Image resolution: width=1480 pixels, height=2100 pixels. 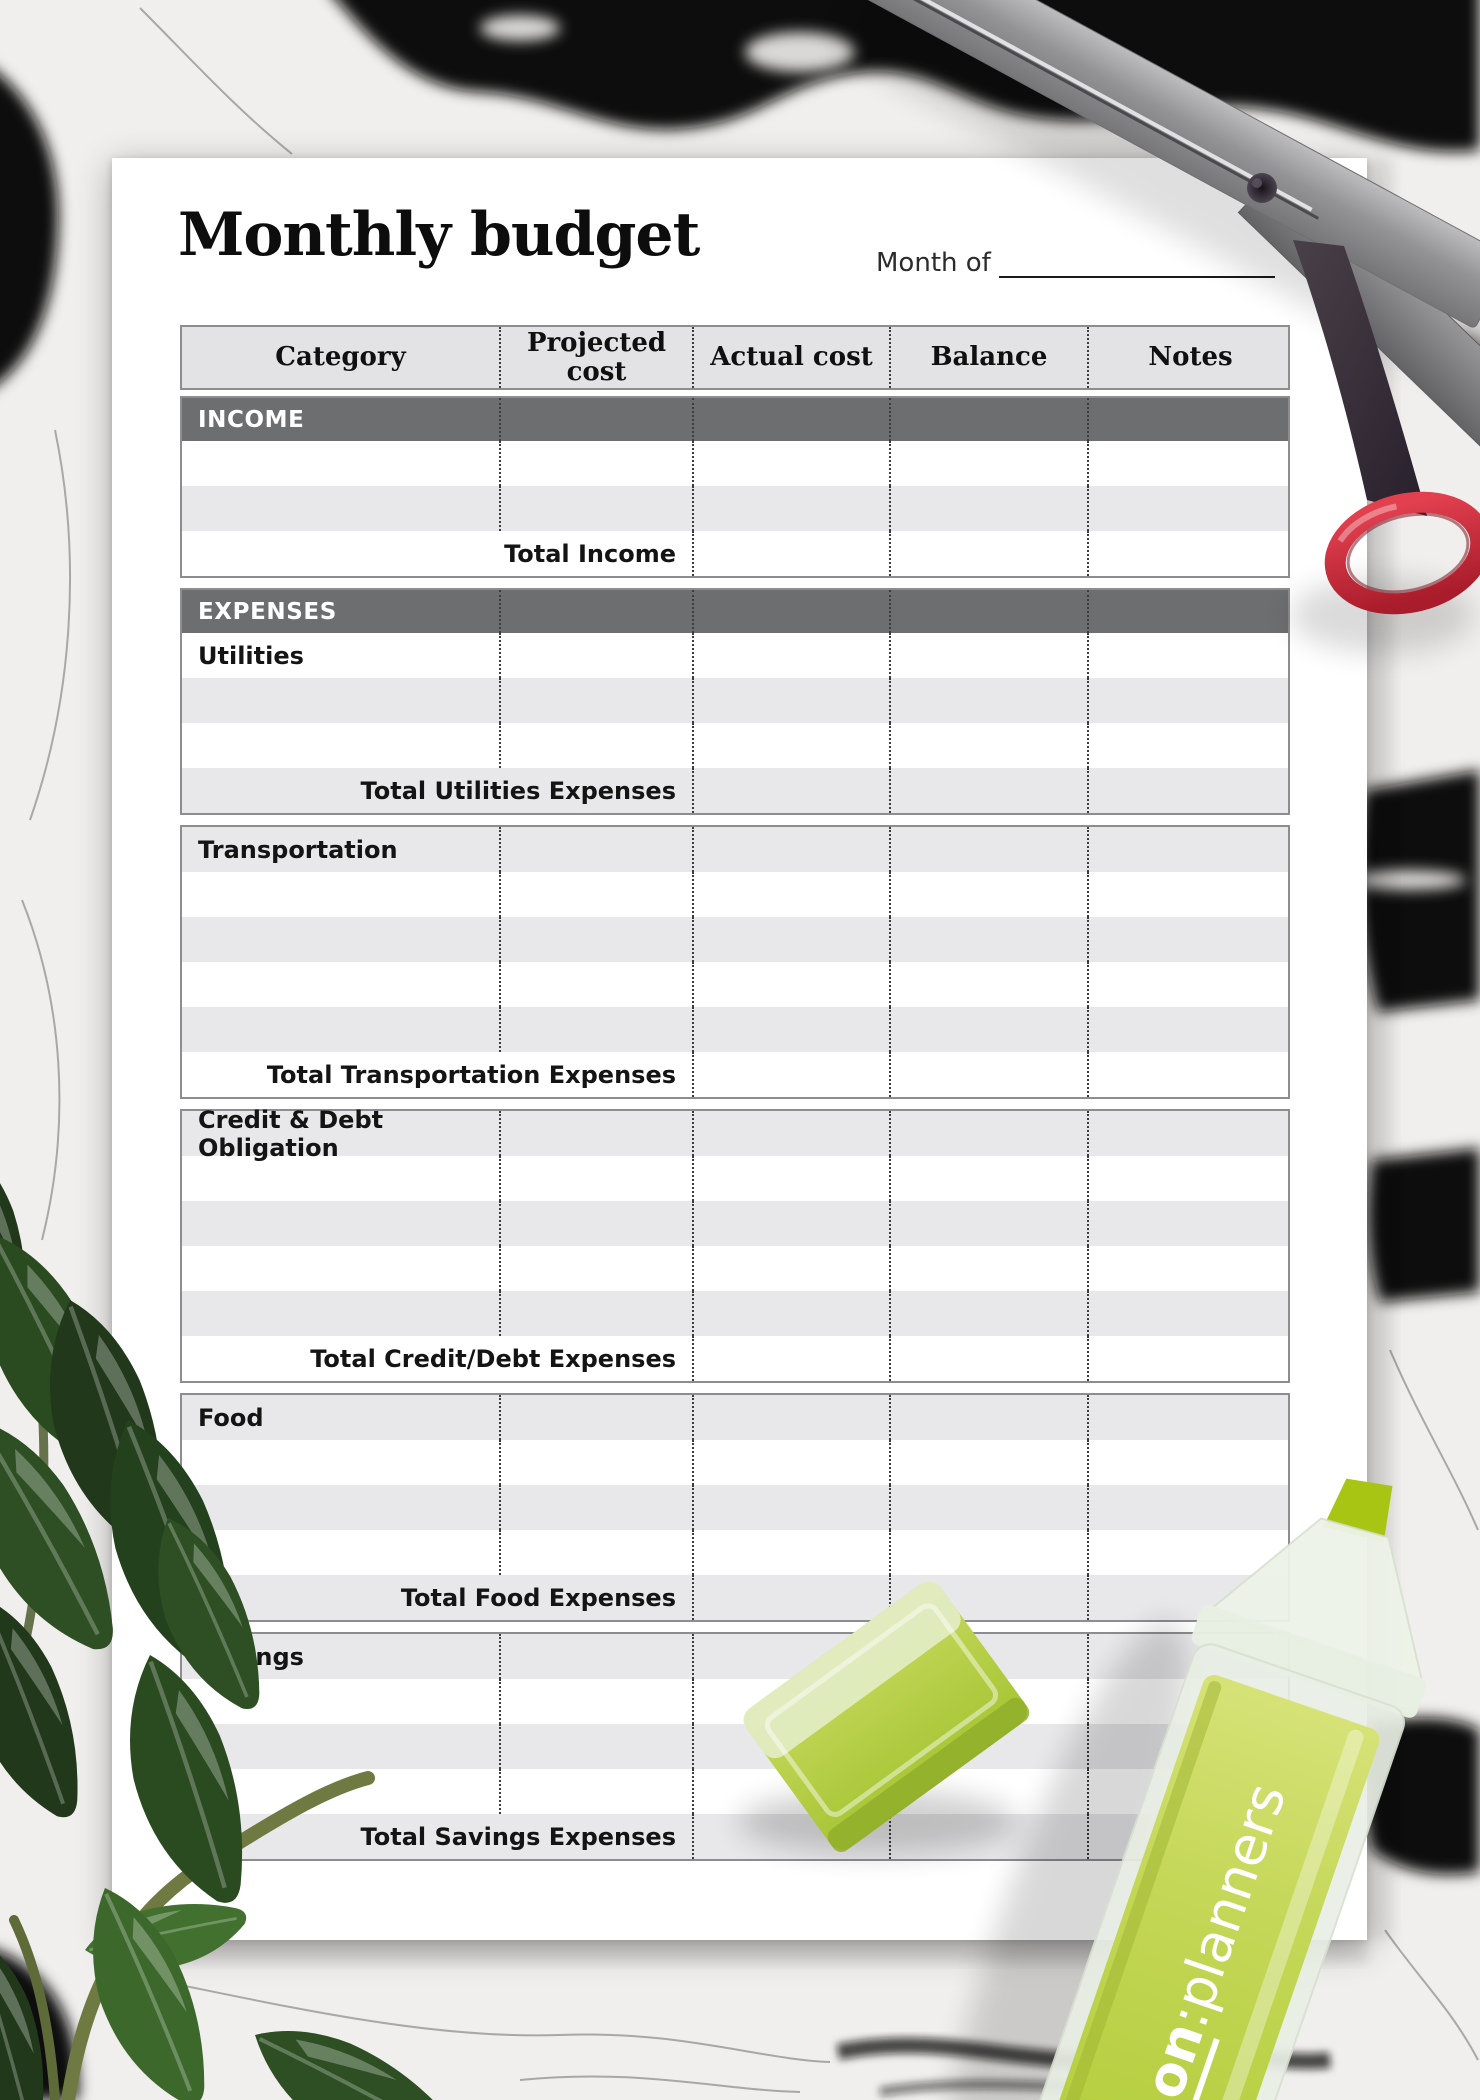 I want to click on subsection-title: Savings, so click(x=251, y=1656).